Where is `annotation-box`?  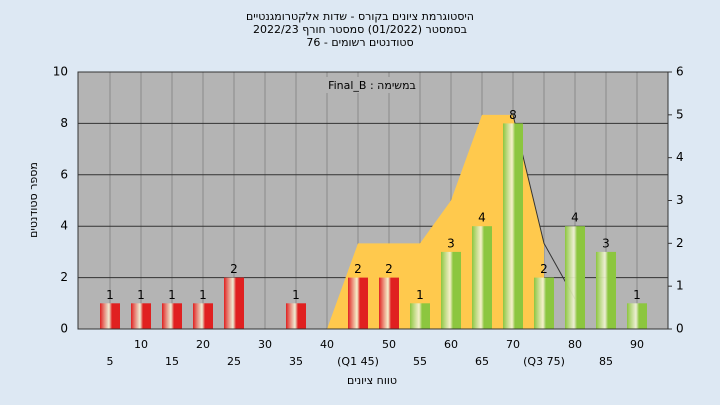
annotation-box is located at coordinates (372, 85).